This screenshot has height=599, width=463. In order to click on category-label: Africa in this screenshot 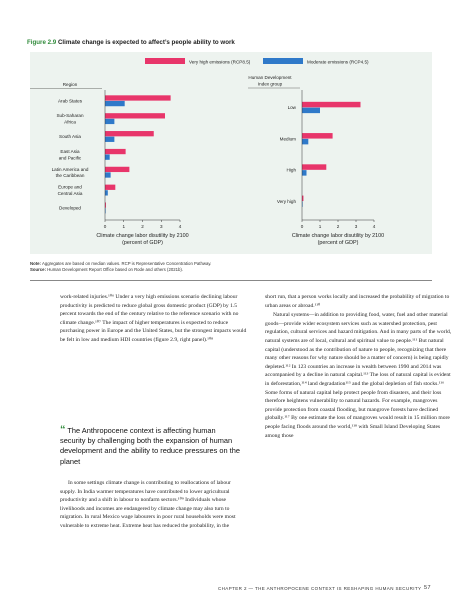, I will do `click(70, 122)`.